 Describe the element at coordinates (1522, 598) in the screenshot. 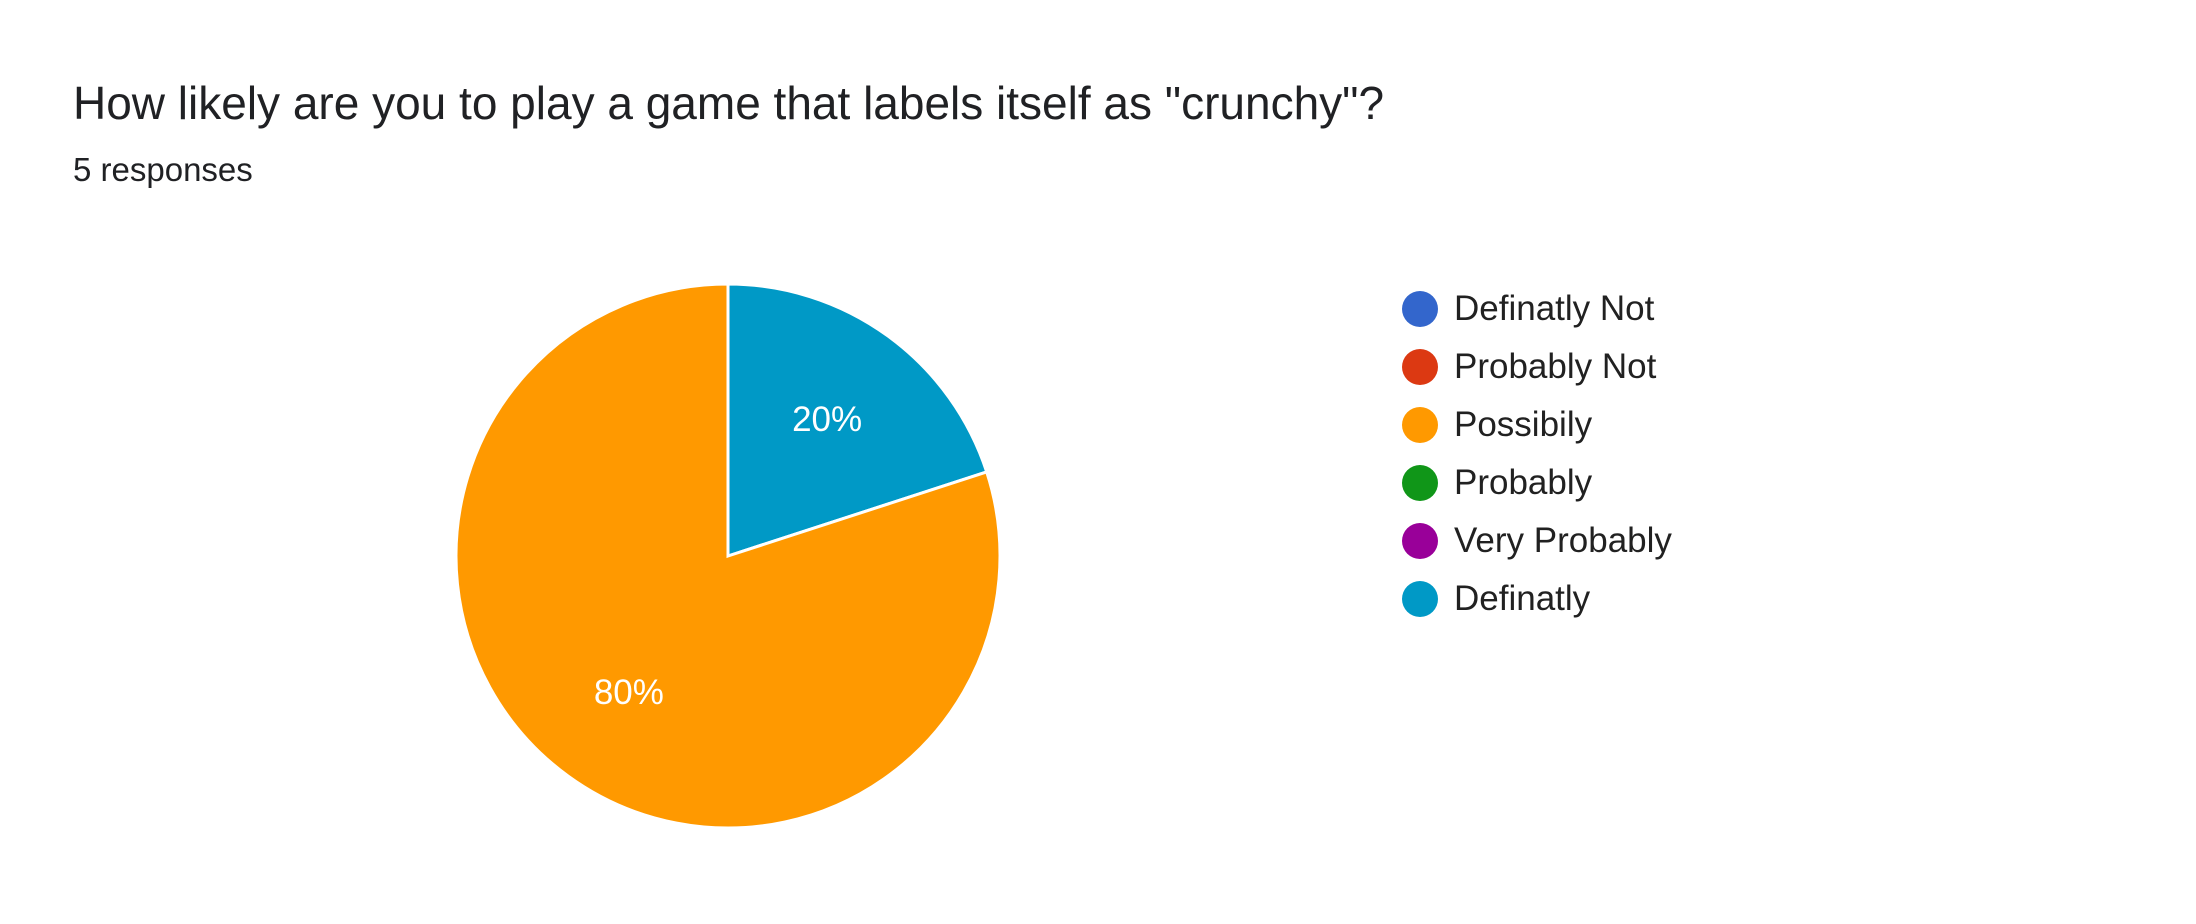

I see `legend-label: Definatly` at that location.